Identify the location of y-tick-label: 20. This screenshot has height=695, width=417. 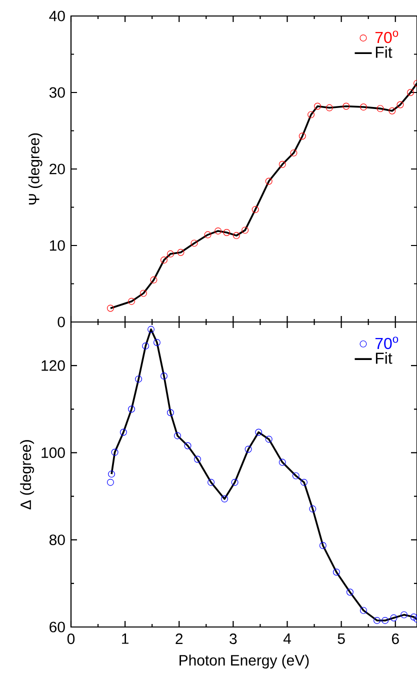
(57, 169).